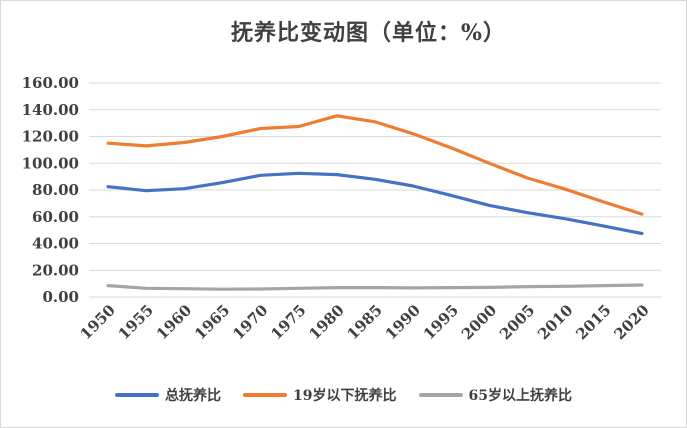  Describe the element at coordinates (55, 190) in the screenshot. I see `y-tick-label: 80.00` at that location.